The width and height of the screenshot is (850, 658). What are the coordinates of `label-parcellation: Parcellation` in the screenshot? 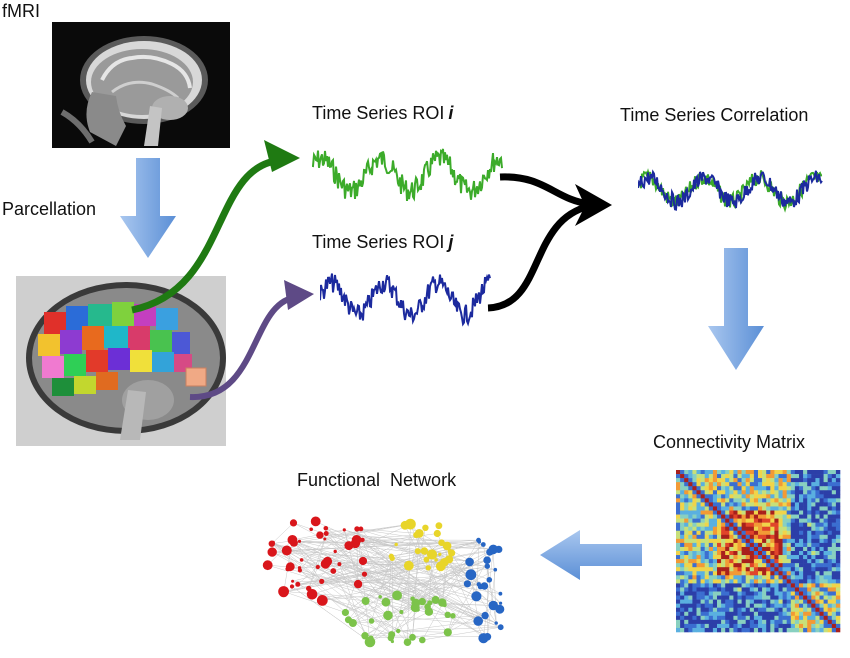 It's located at (49, 209).